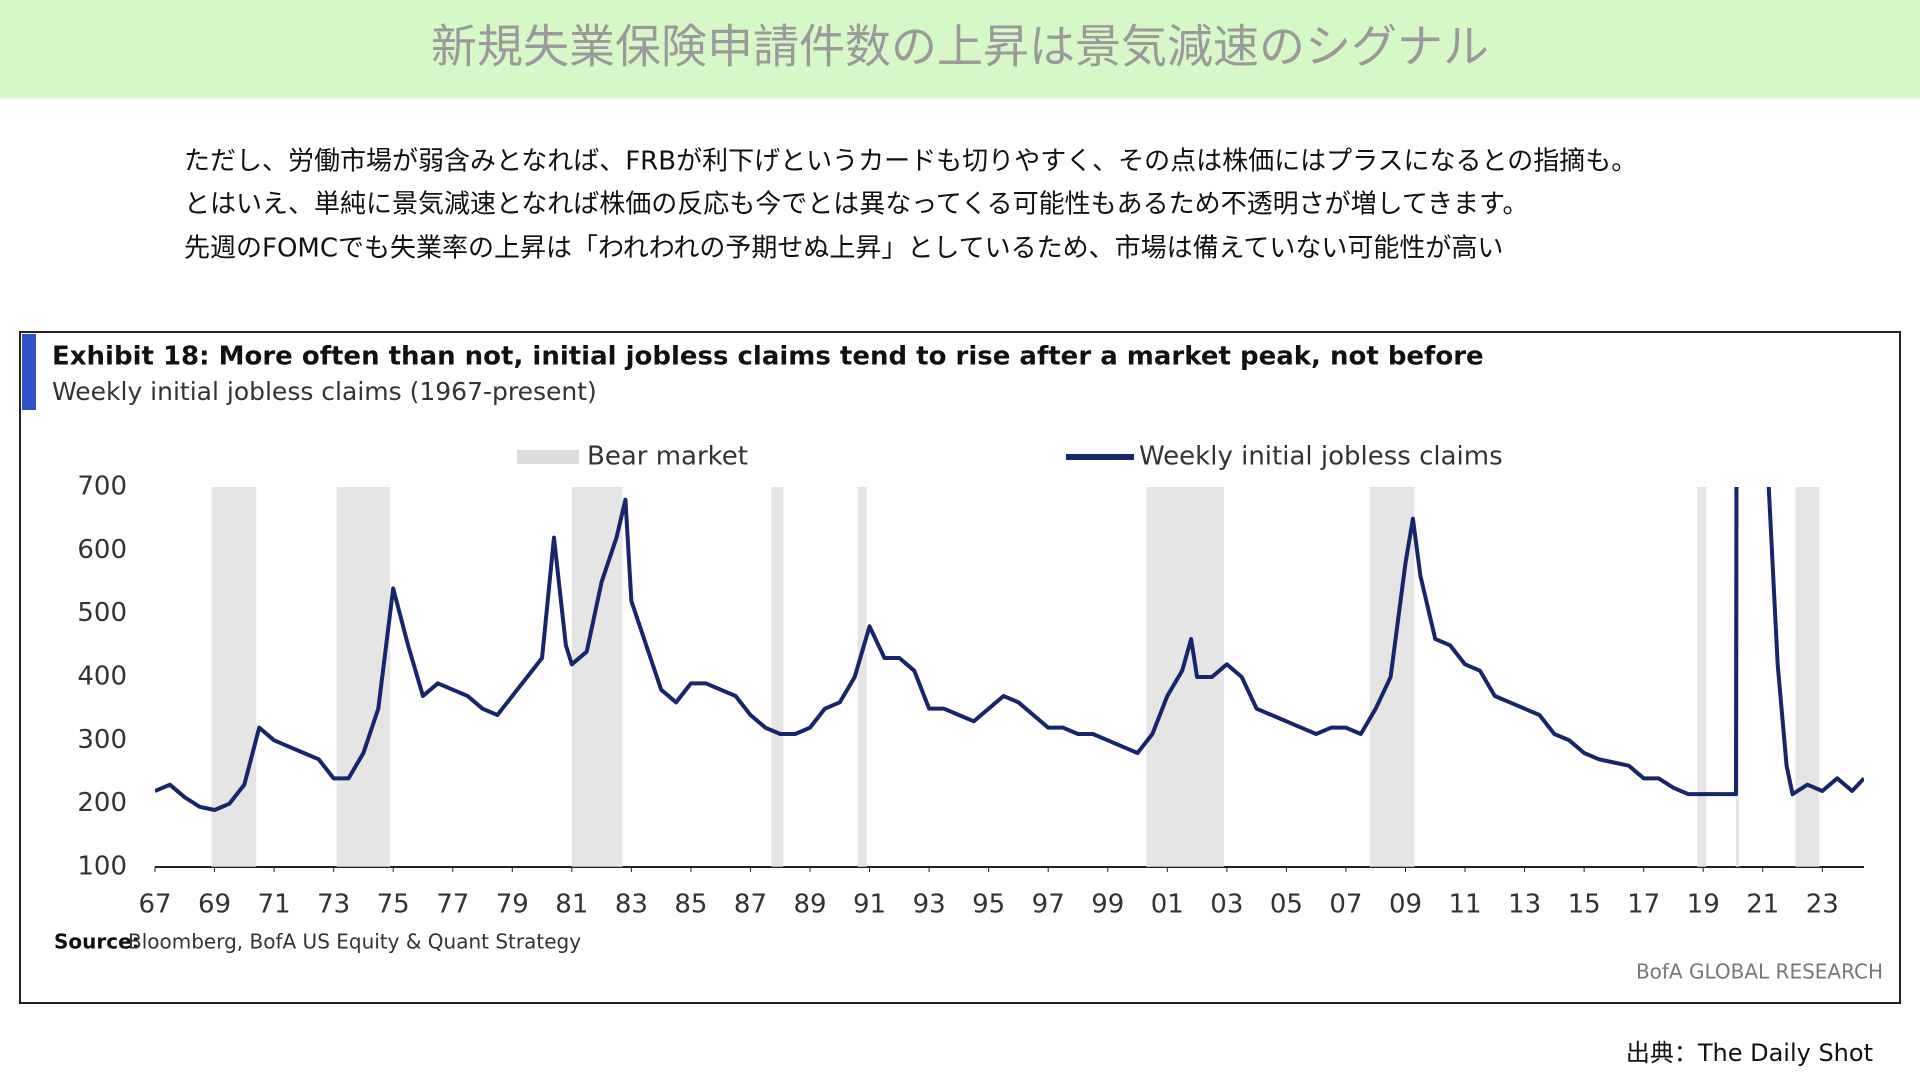 This screenshot has width=1920, height=1084. Describe the element at coordinates (102, 867) in the screenshot. I see `y-tick-label: 100` at that location.